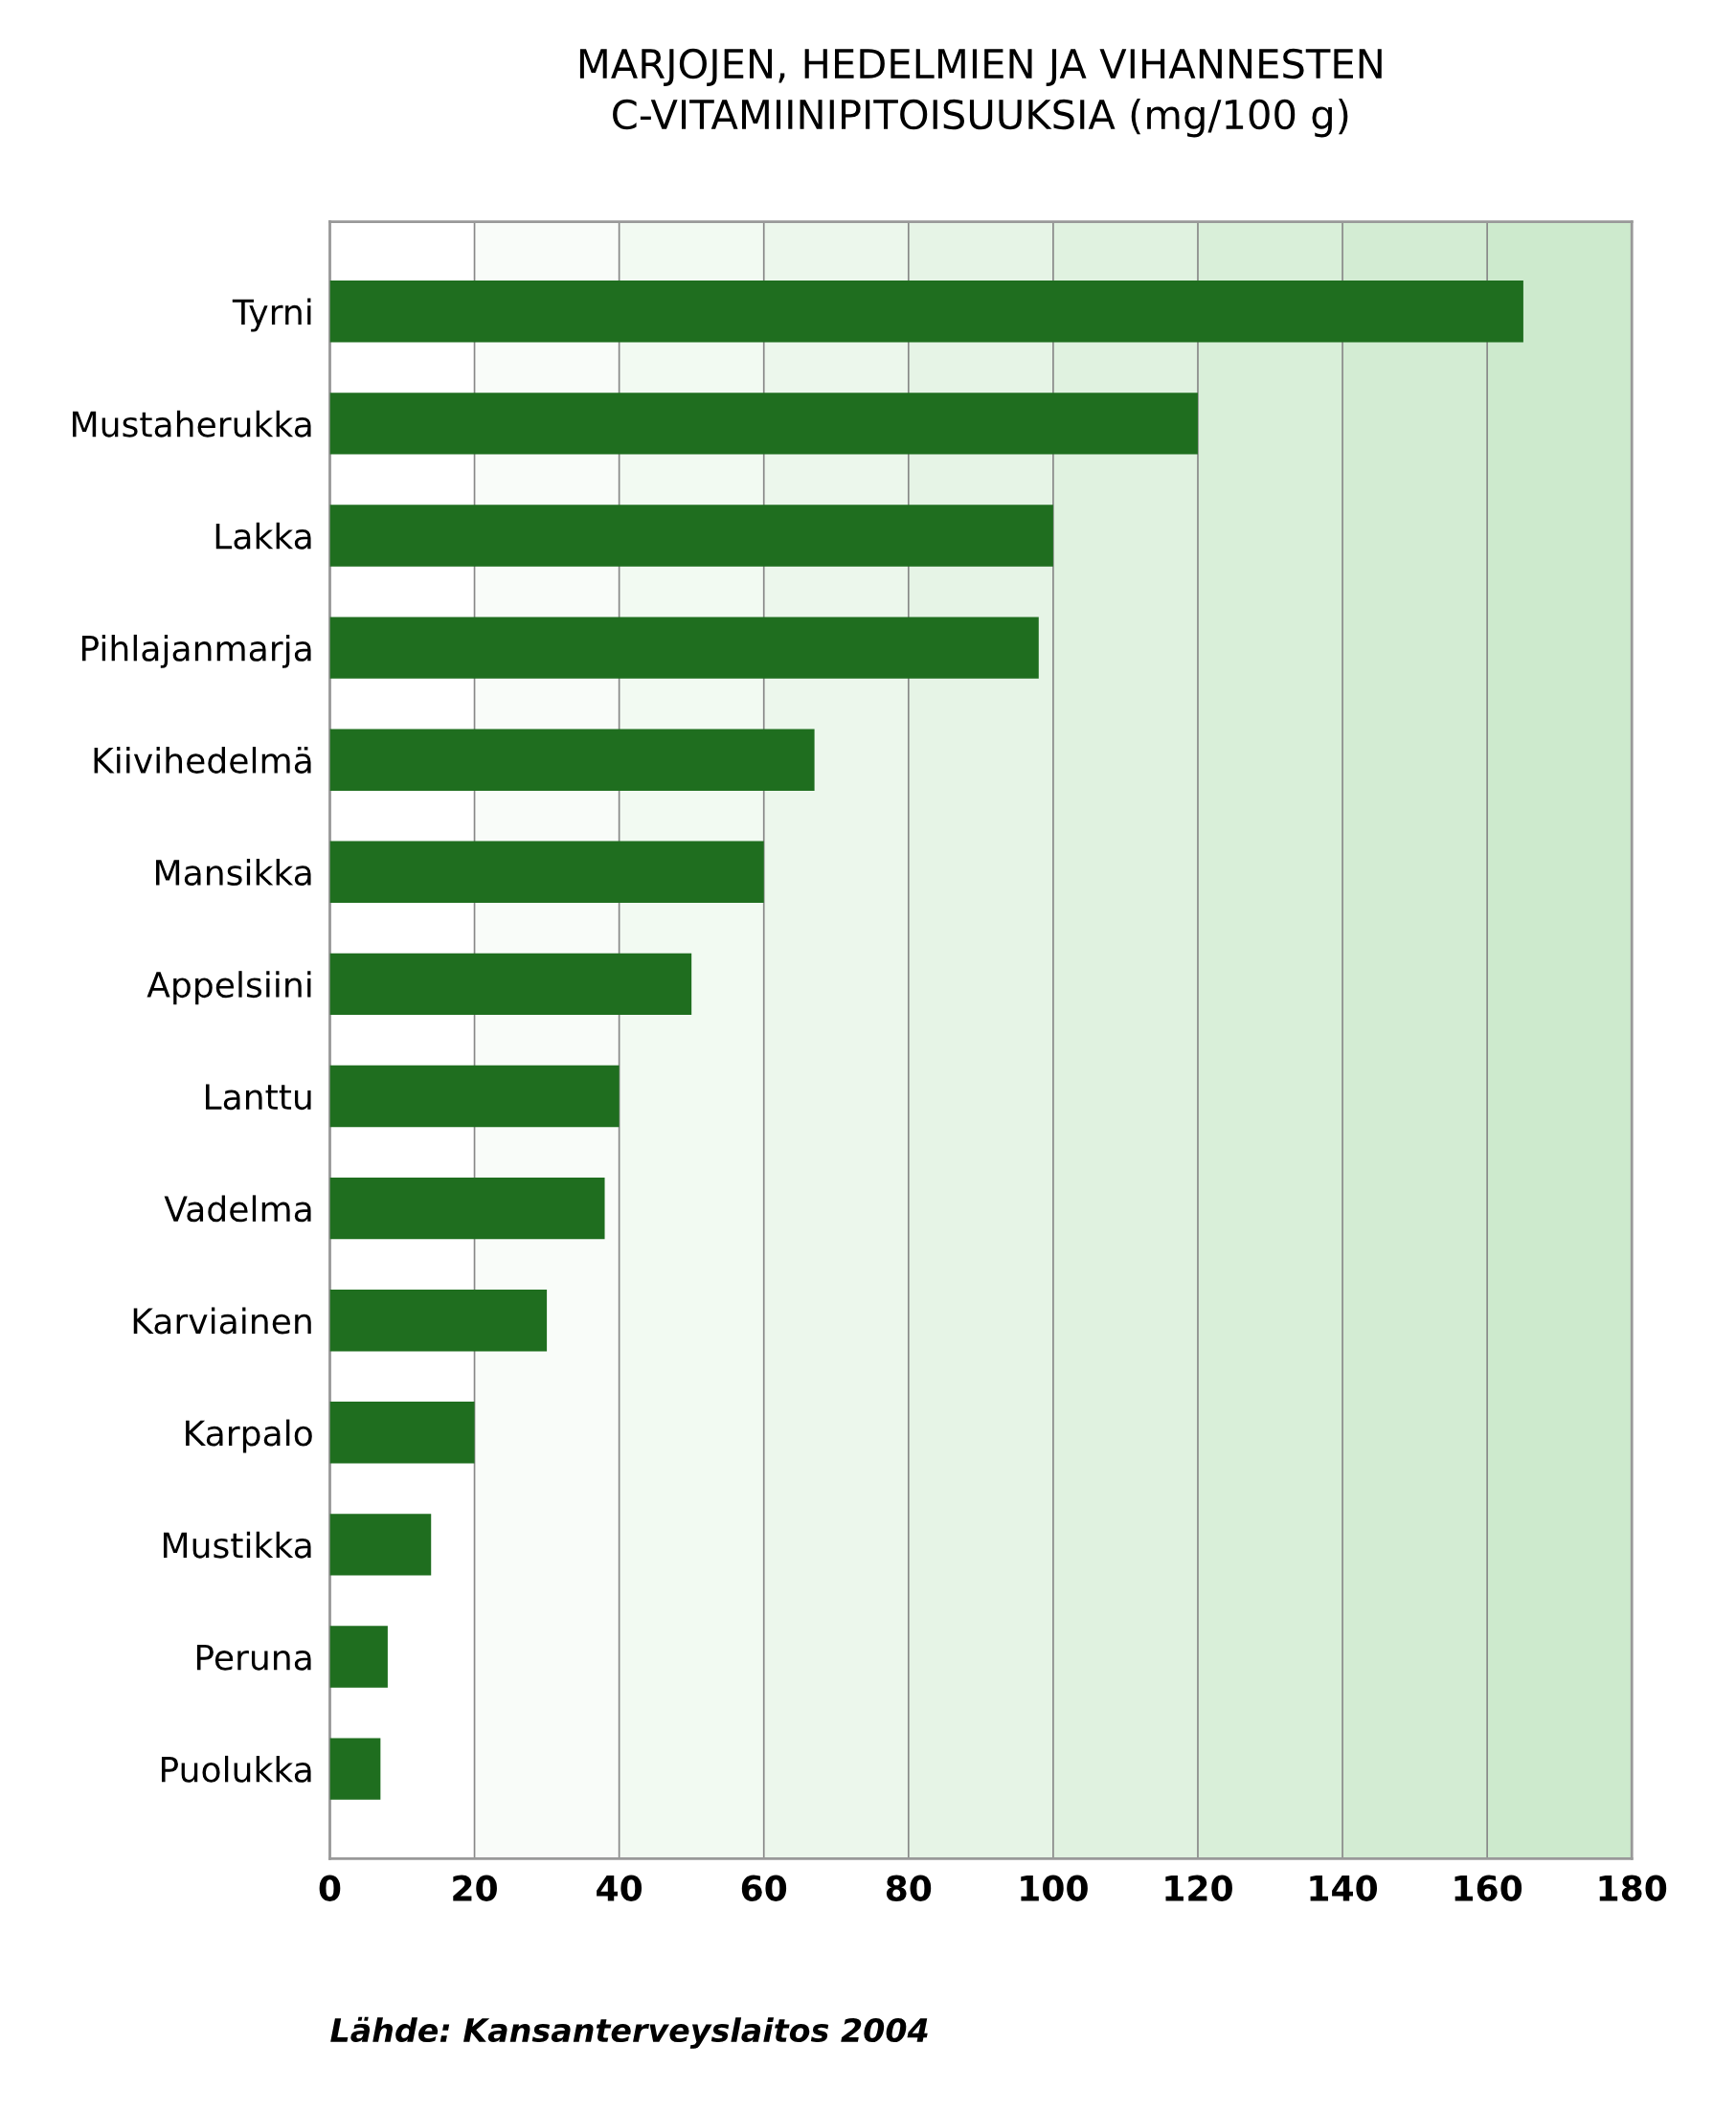  I want to click on x-tick-label: 140, so click(1344, 1888).